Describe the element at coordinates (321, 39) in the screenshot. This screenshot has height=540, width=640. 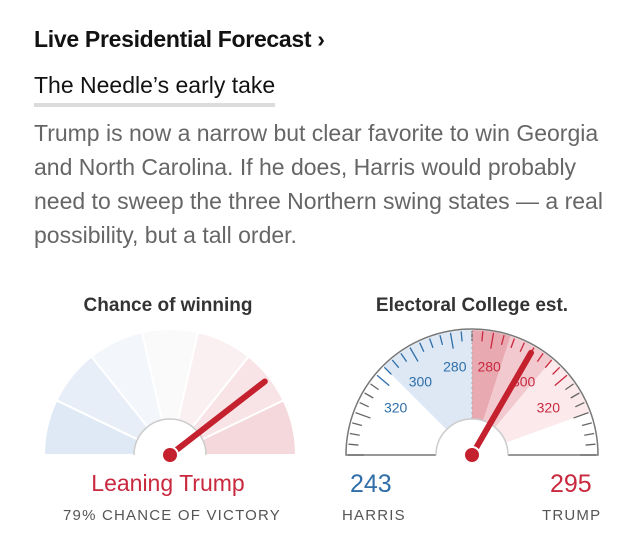
I see `chevron-right-icon: ›` at that location.